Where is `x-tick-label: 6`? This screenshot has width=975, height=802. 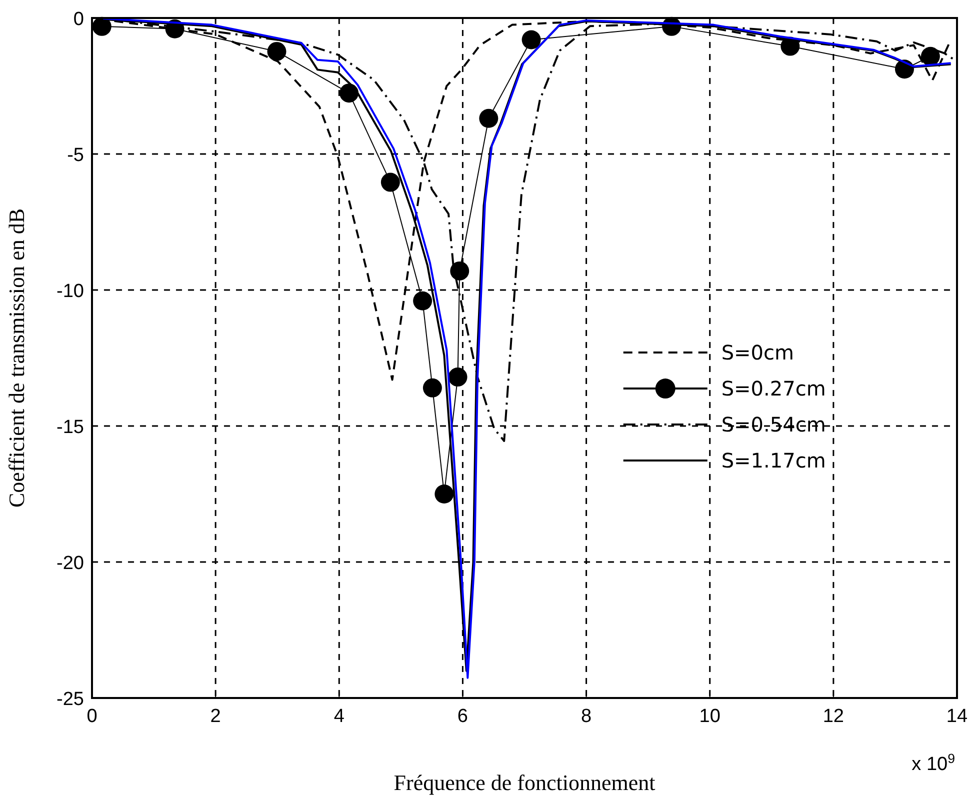 x-tick-label: 6 is located at coordinates (462, 716).